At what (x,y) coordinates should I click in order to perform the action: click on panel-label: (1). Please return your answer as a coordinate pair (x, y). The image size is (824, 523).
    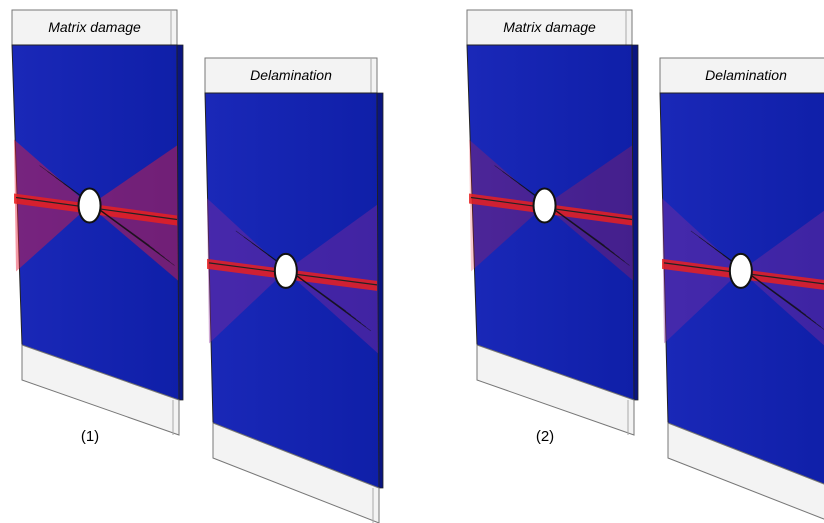
    Looking at the image, I should click on (90, 436).